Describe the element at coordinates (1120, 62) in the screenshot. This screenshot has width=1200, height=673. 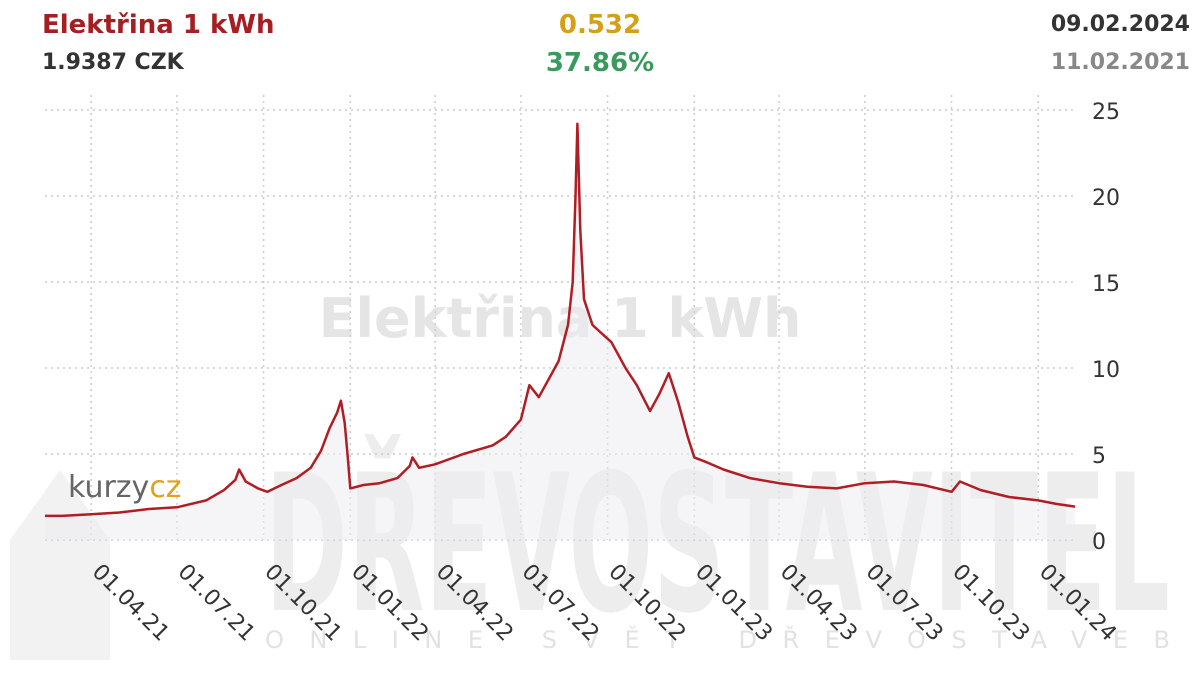
I see `date-start: 11.02.2021` at that location.